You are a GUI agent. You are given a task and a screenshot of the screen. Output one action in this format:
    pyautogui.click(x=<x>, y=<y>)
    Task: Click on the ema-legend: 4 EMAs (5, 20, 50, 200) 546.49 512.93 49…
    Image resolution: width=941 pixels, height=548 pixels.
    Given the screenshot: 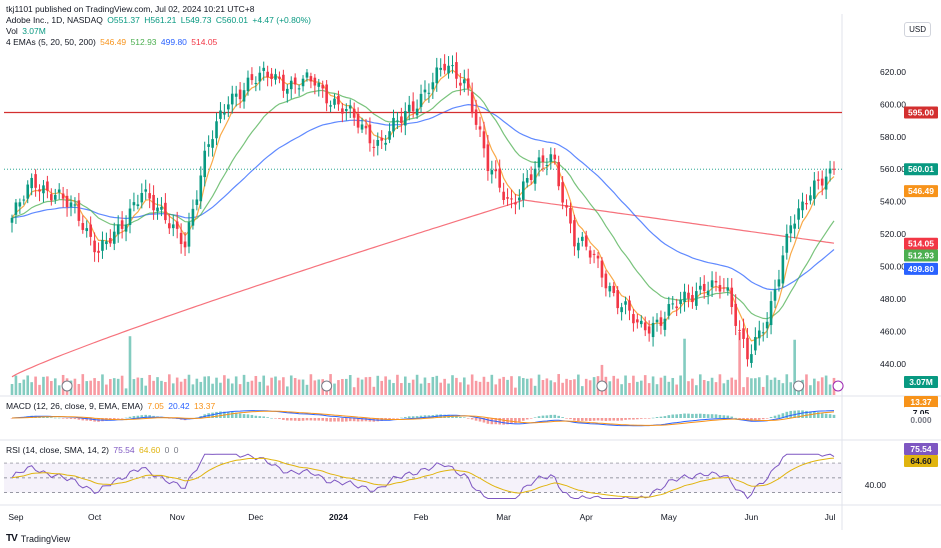 What is the action you would take?
    pyautogui.click(x=112, y=42)
    